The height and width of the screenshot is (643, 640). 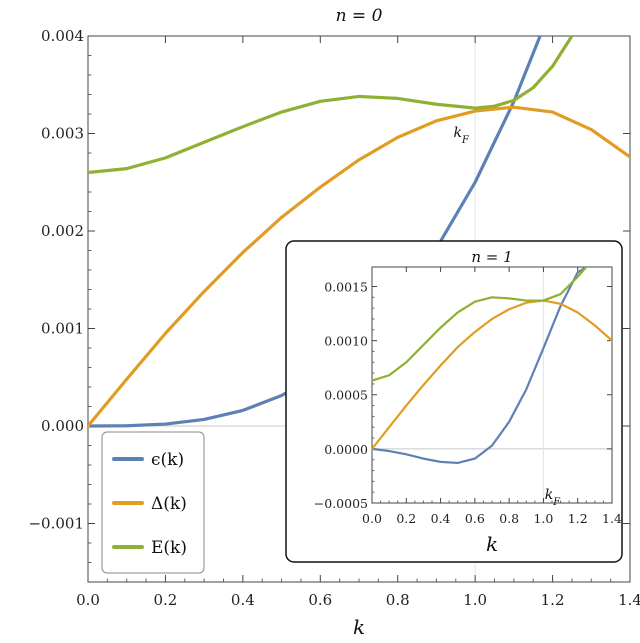 What do you see at coordinates (62, 134) in the screenshot?
I see `main-y-tick-label: 0.003` at bounding box center [62, 134].